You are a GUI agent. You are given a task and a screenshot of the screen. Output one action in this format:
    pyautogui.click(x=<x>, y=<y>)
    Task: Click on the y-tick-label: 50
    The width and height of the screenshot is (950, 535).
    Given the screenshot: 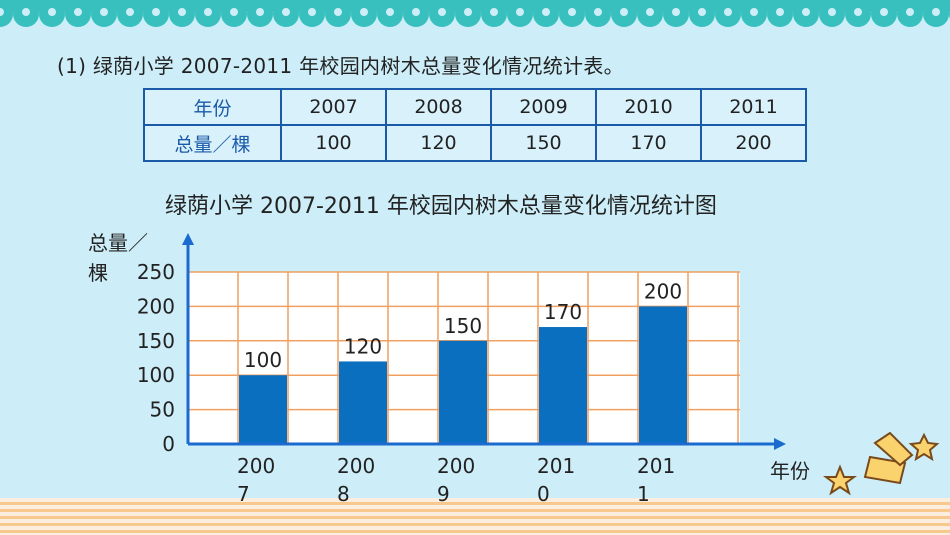 What is the action you would take?
    pyautogui.click(x=162, y=410)
    